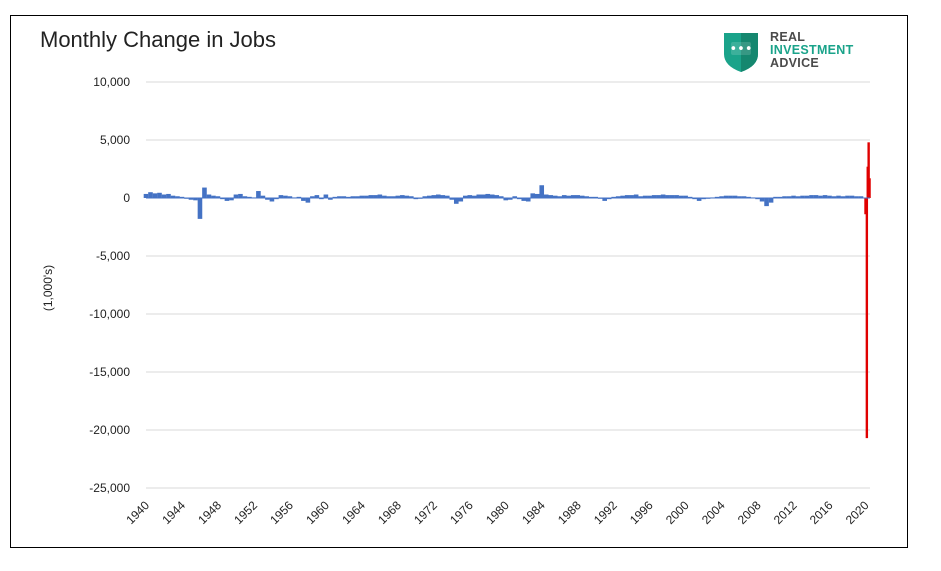  What do you see at coordinates (740, 49) in the screenshot?
I see `logo-dots: •••` at bounding box center [740, 49].